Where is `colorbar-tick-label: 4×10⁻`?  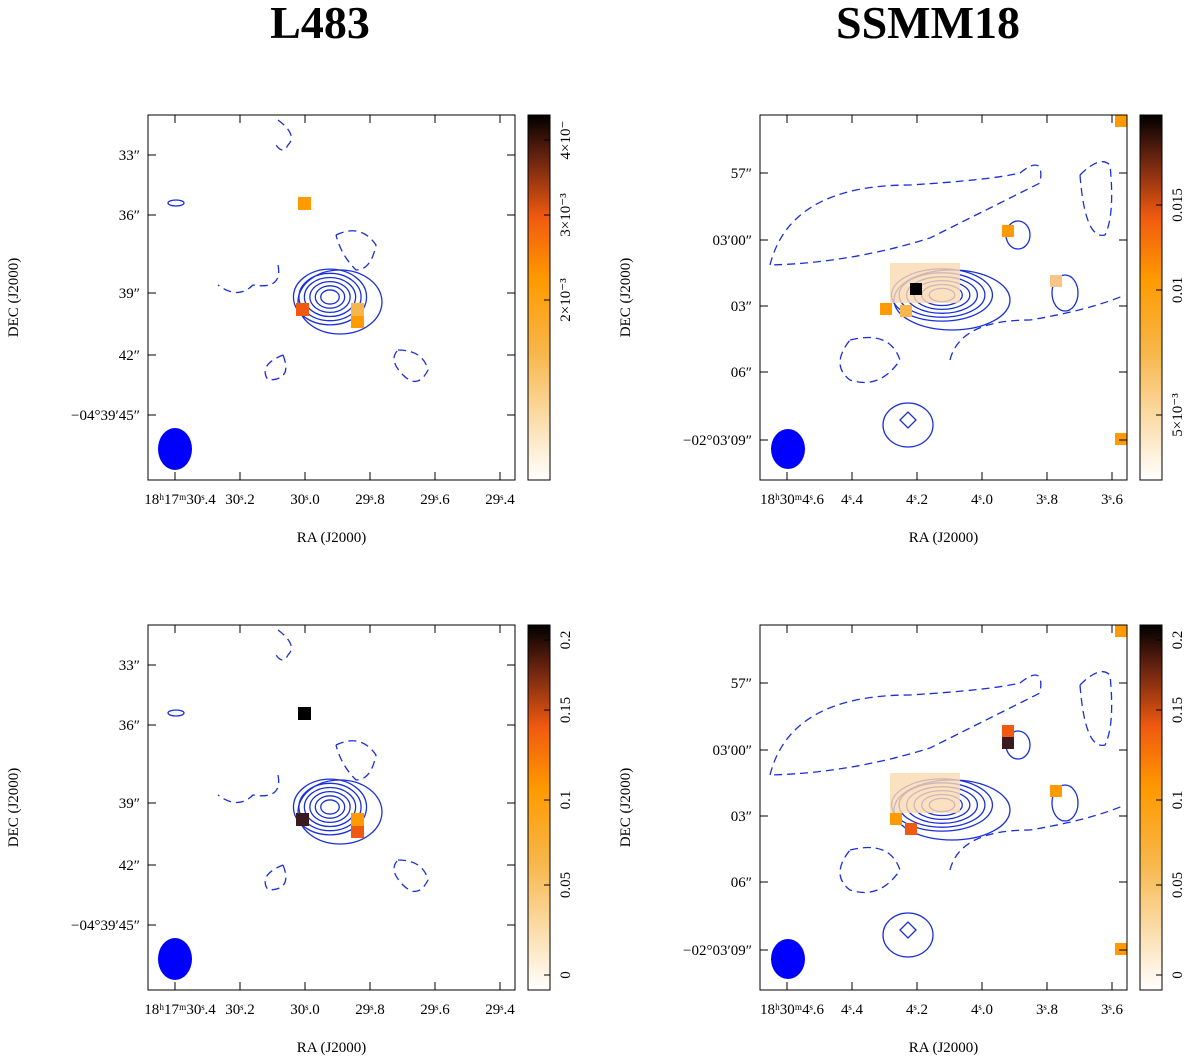 colorbar-tick-label: 4×10⁻ is located at coordinates (566, 140).